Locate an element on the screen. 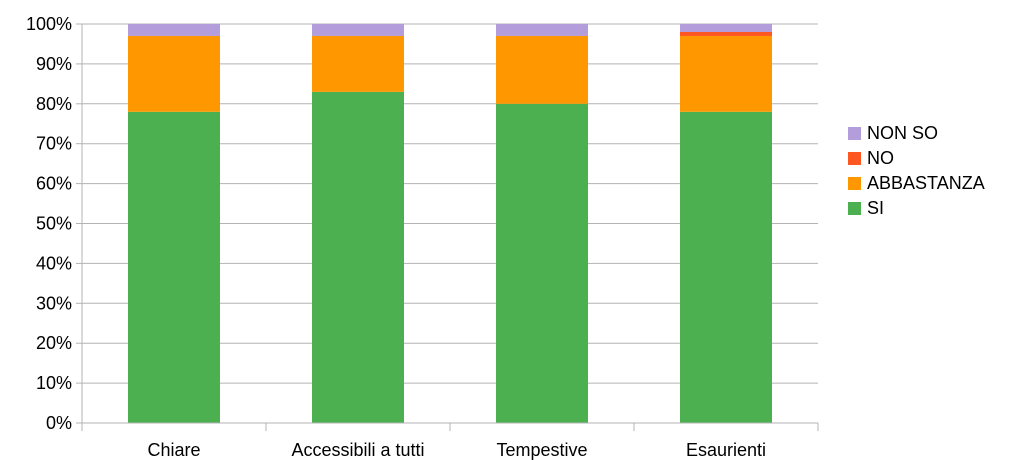 The height and width of the screenshot is (460, 1024). y-axis-ticks: 0% 10% 20% 30% 40% 50% 60% 70% 80% 90% 100% is located at coordinates (54, 223).